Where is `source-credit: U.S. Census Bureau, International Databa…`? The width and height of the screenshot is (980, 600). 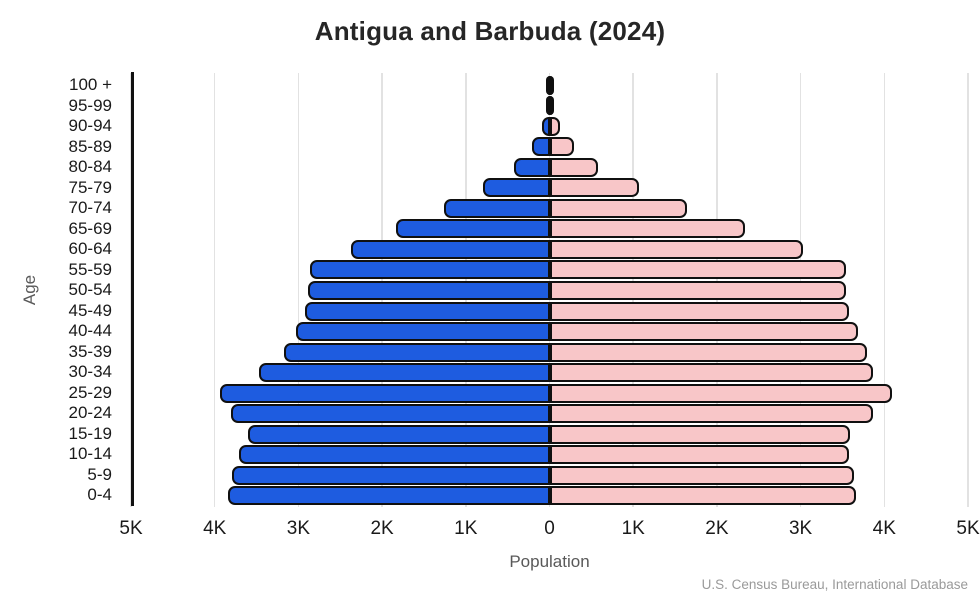 source-credit: U.S. Census Bureau, International Databa… is located at coordinates (834, 584).